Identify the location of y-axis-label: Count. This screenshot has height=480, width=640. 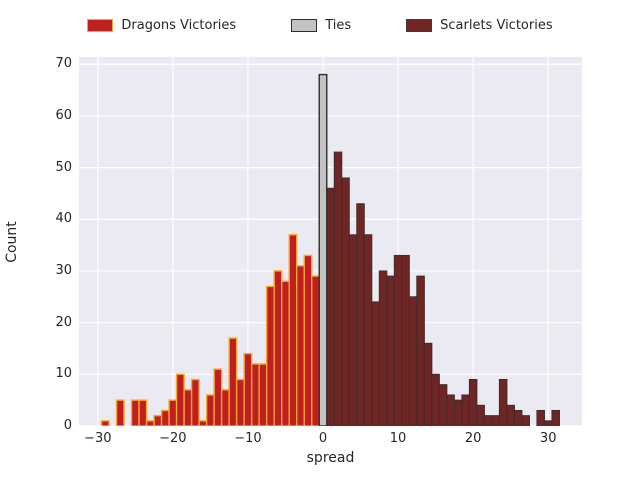
(12, 242).